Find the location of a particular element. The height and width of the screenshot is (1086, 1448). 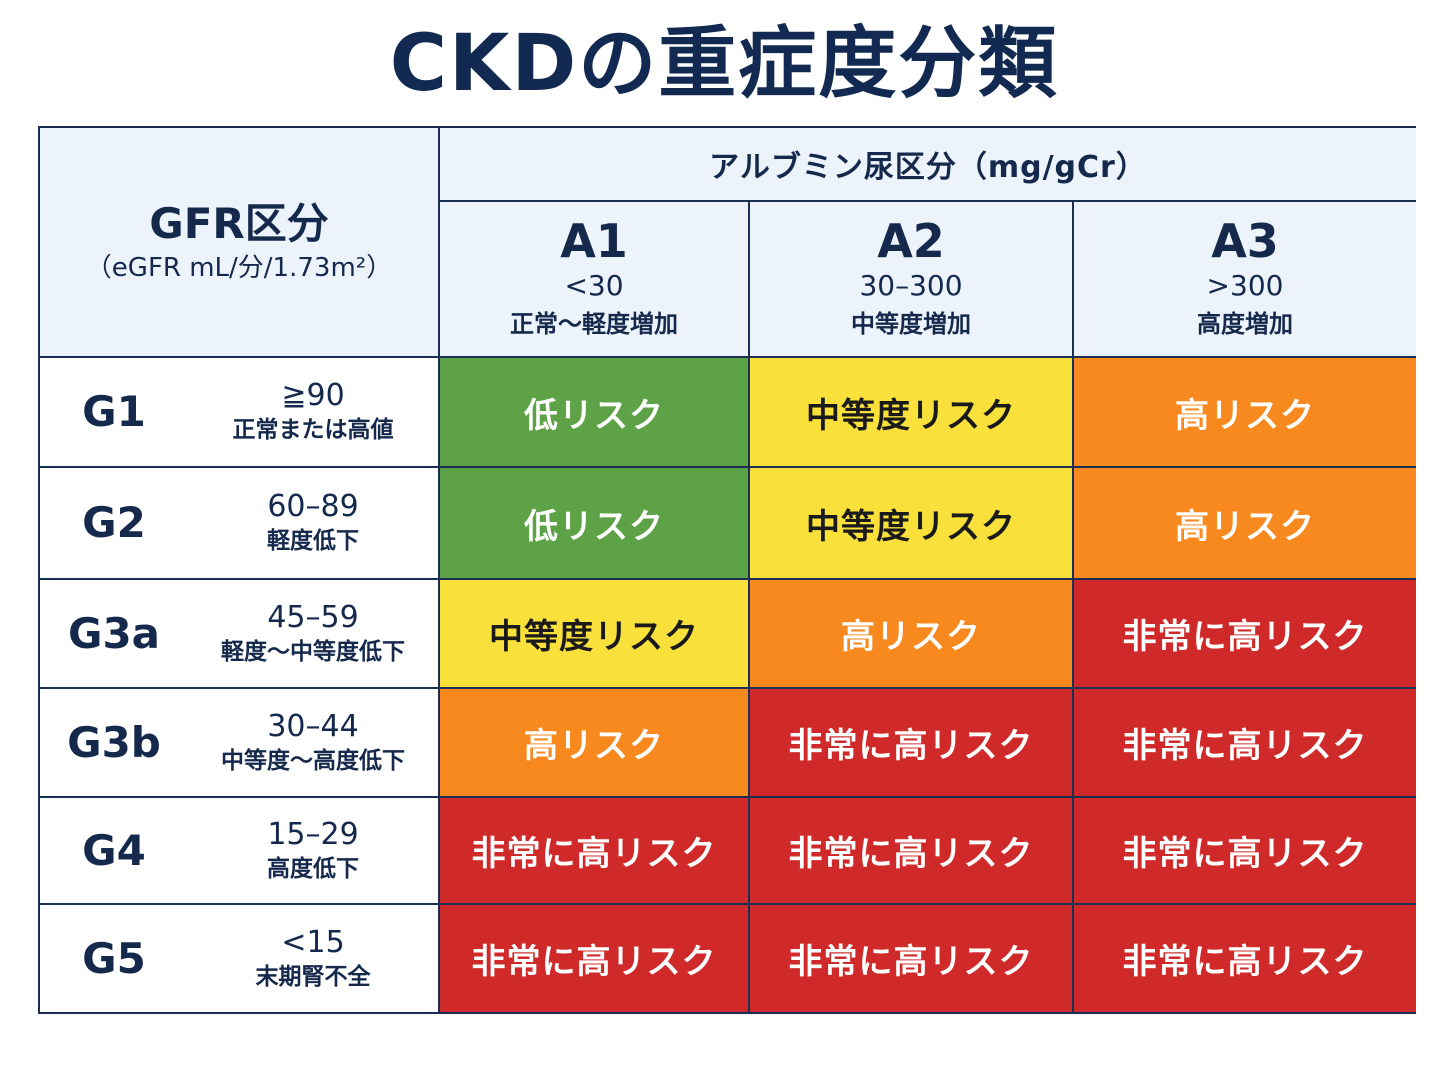

albumin-header: アルブミン尿区分（mg/gCr） is located at coordinates (928, 164).